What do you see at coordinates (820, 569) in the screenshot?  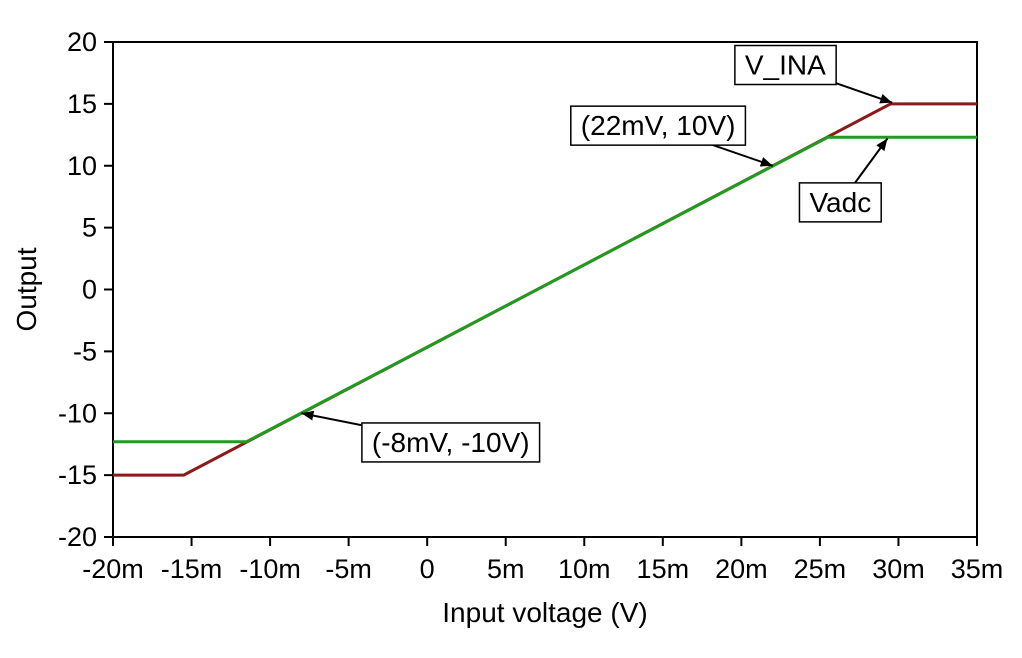 I see `x-tick-label: 25m` at bounding box center [820, 569].